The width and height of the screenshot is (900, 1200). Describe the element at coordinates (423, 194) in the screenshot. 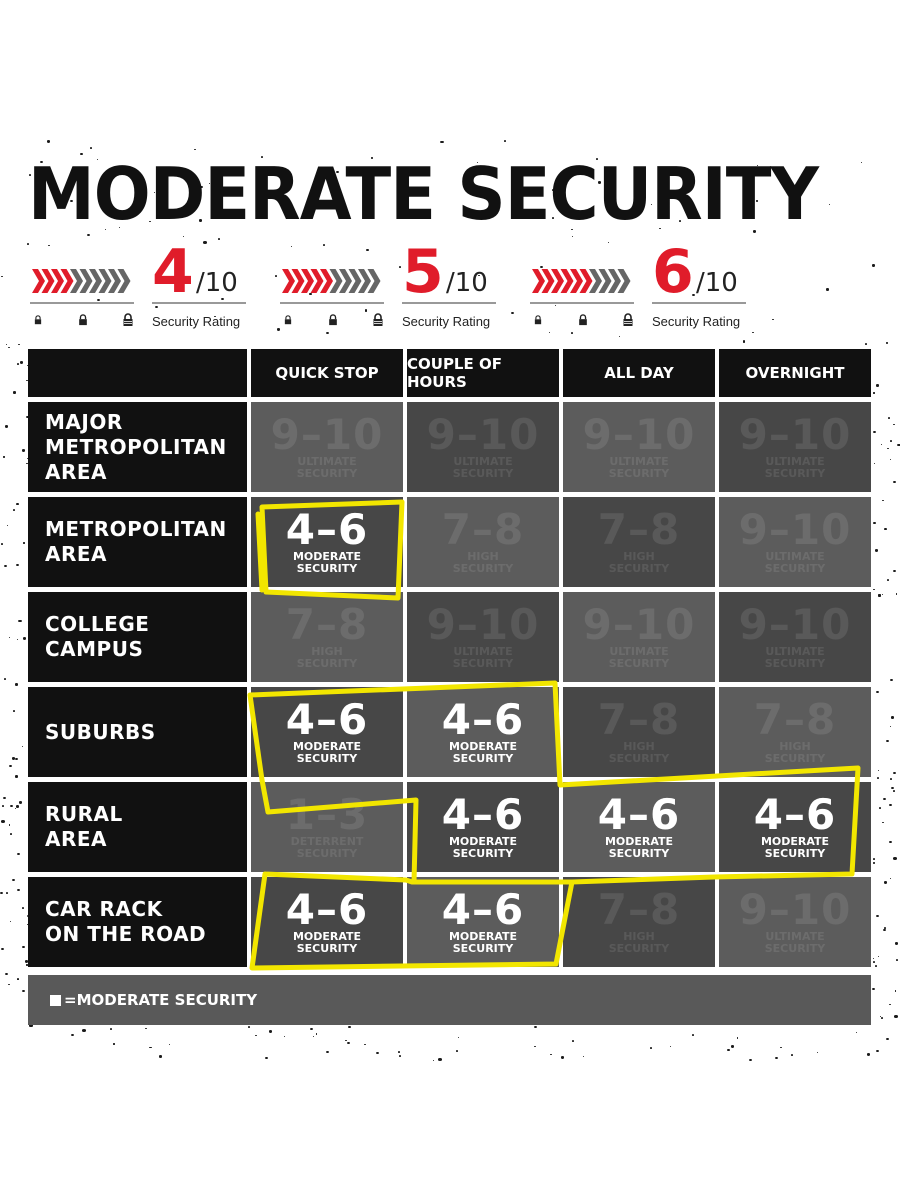

I see `page-title: MODERATE SECURITY` at that location.